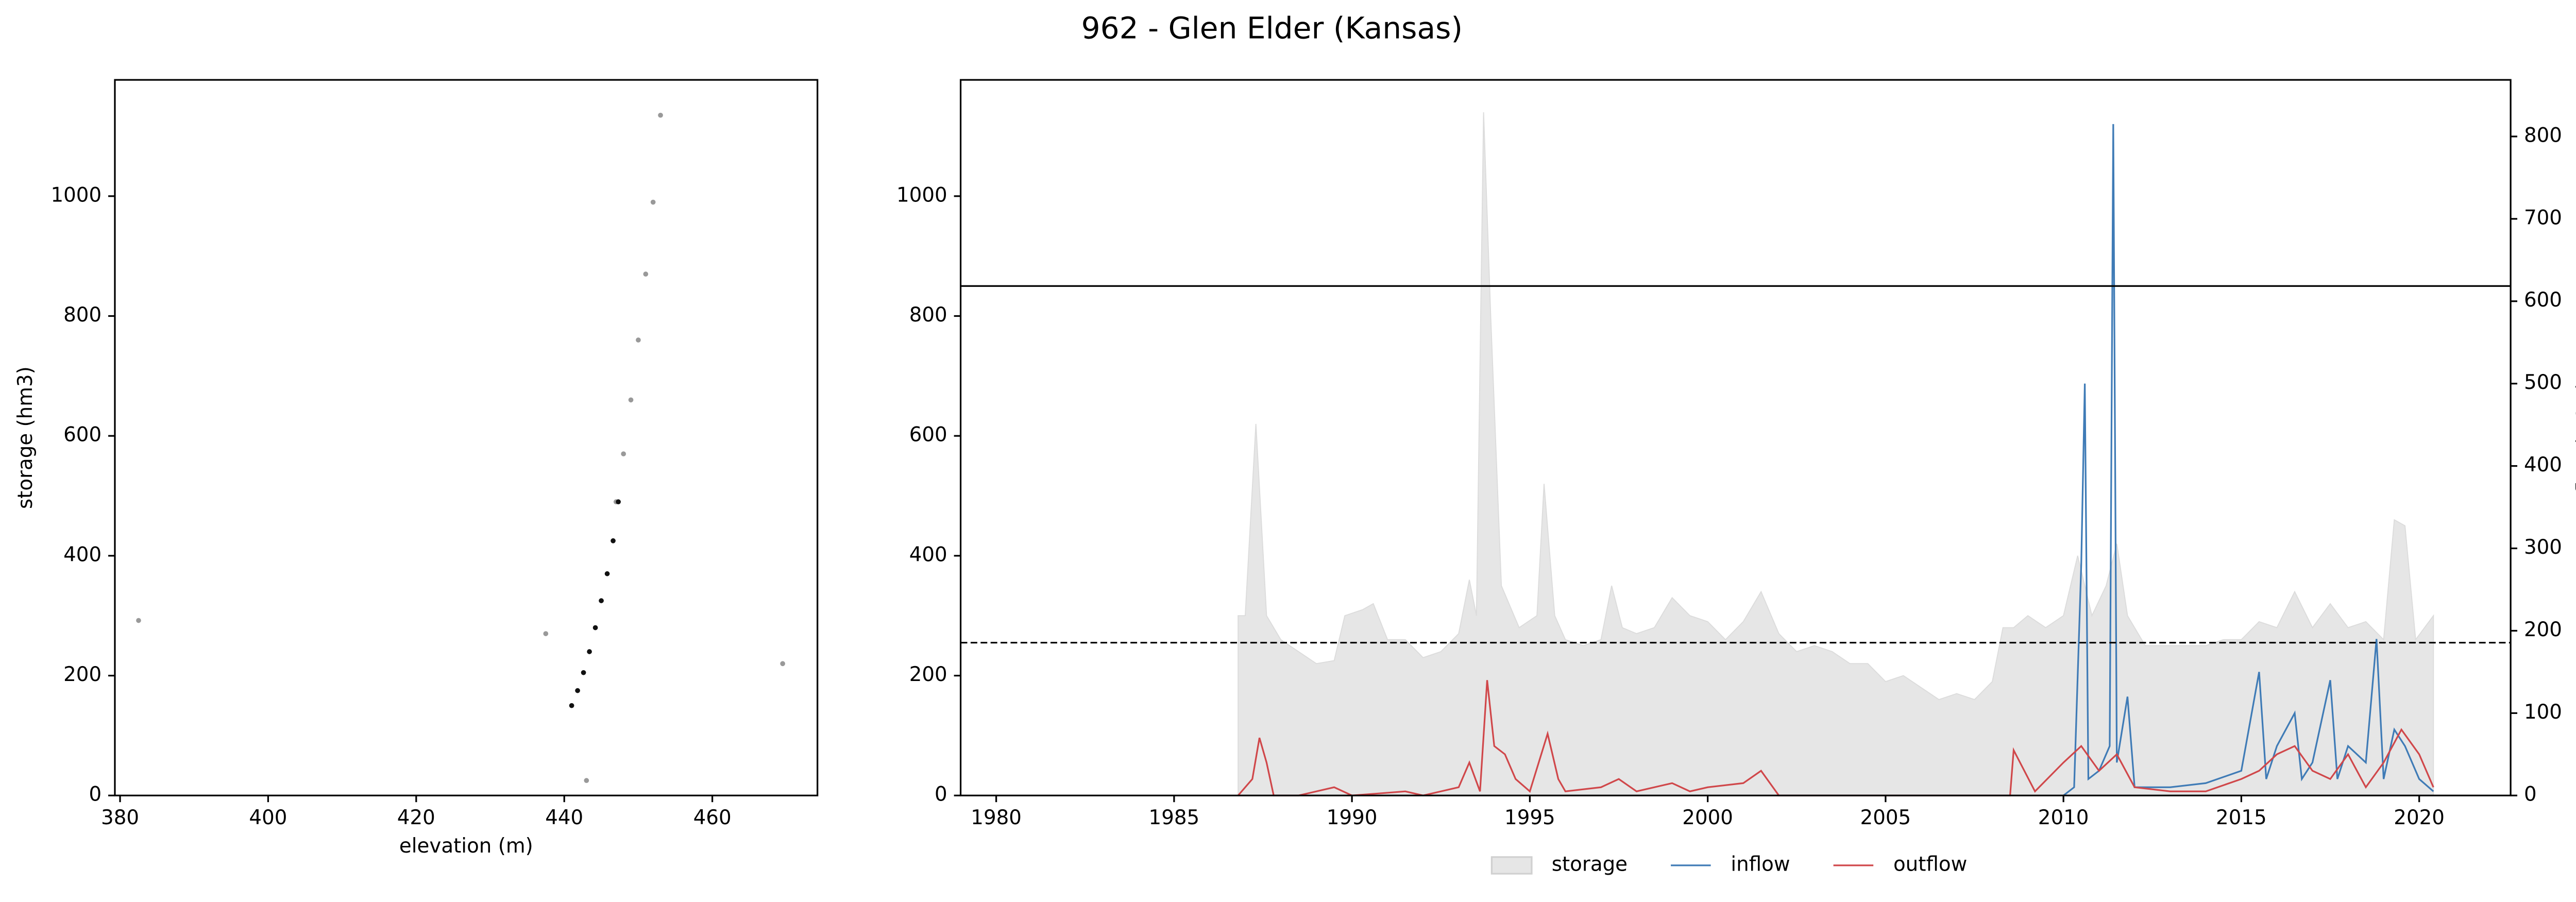 The height and width of the screenshot is (902, 2576). I want to click on x-tick-label: 1990, so click(1352, 818).